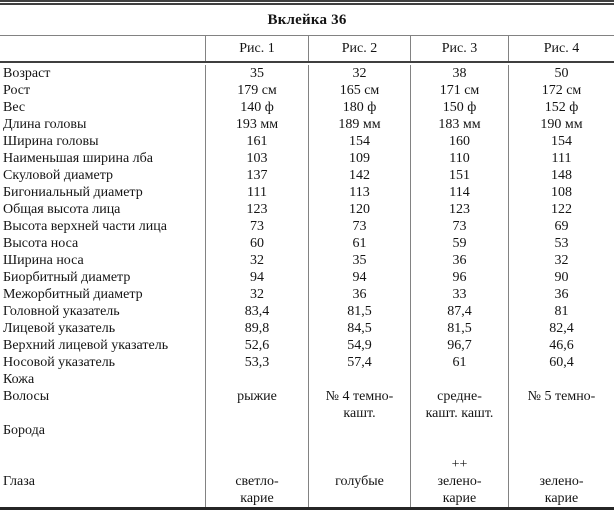 The image size is (614, 510). What do you see at coordinates (561, 362) in the screenshot?
I see `value-cell: 60,4` at bounding box center [561, 362].